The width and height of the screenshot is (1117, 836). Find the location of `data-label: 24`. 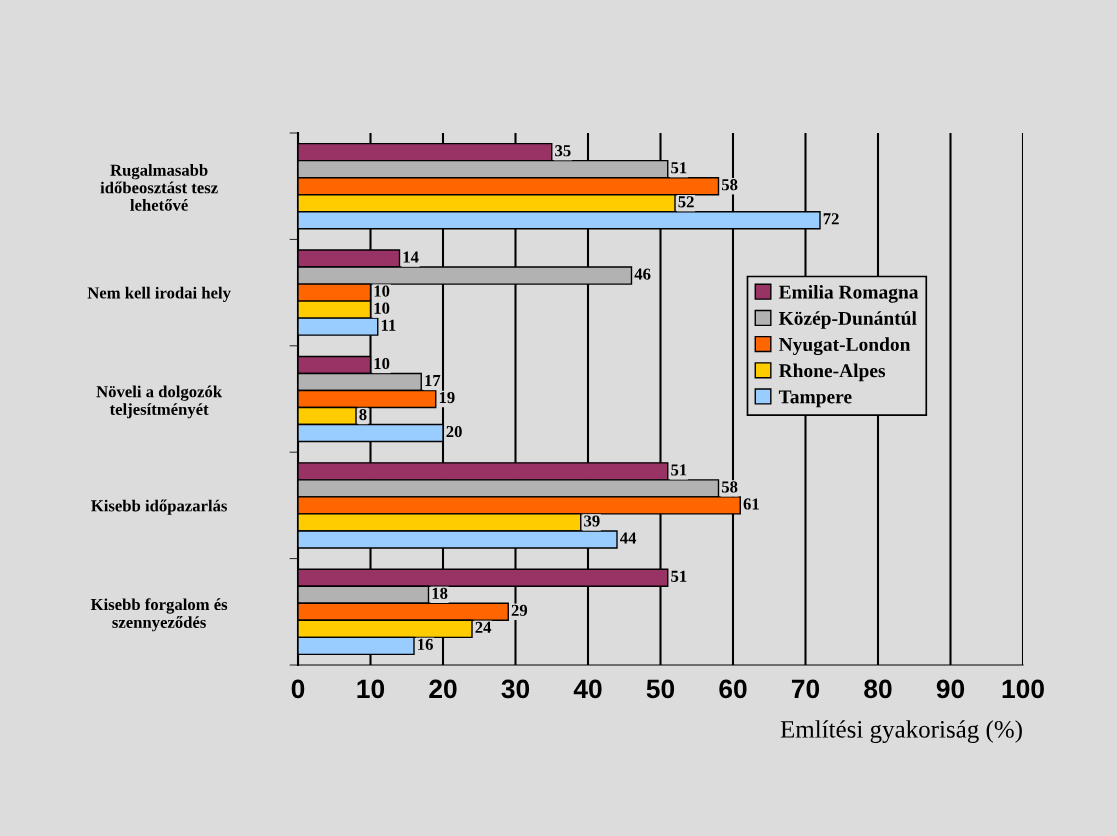

data-label: 24 is located at coordinates (483, 627).